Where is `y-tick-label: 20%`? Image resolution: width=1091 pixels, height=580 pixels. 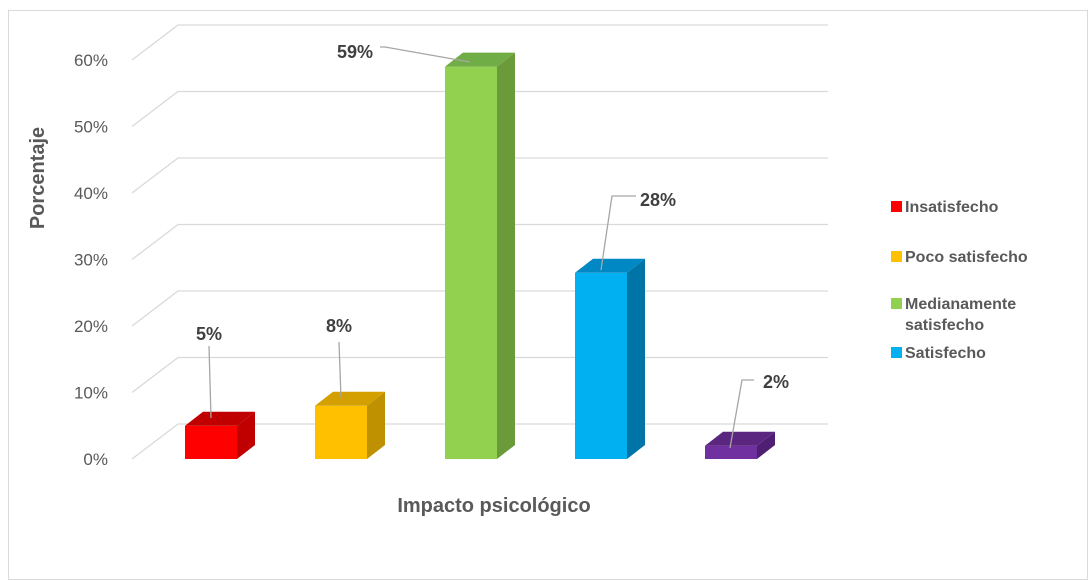 y-tick-label: 20% is located at coordinates (91, 326).